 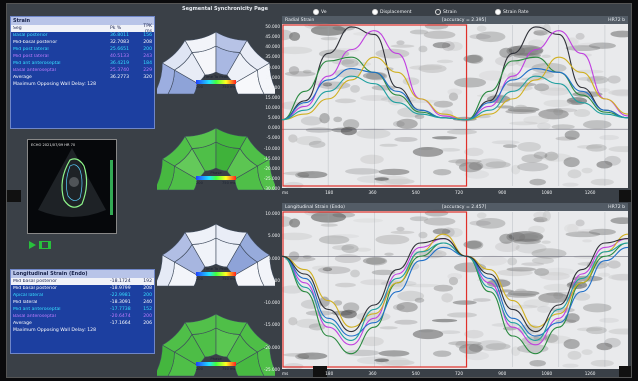 I want to click on radio-velocity: Ve, so click(x=320, y=12).